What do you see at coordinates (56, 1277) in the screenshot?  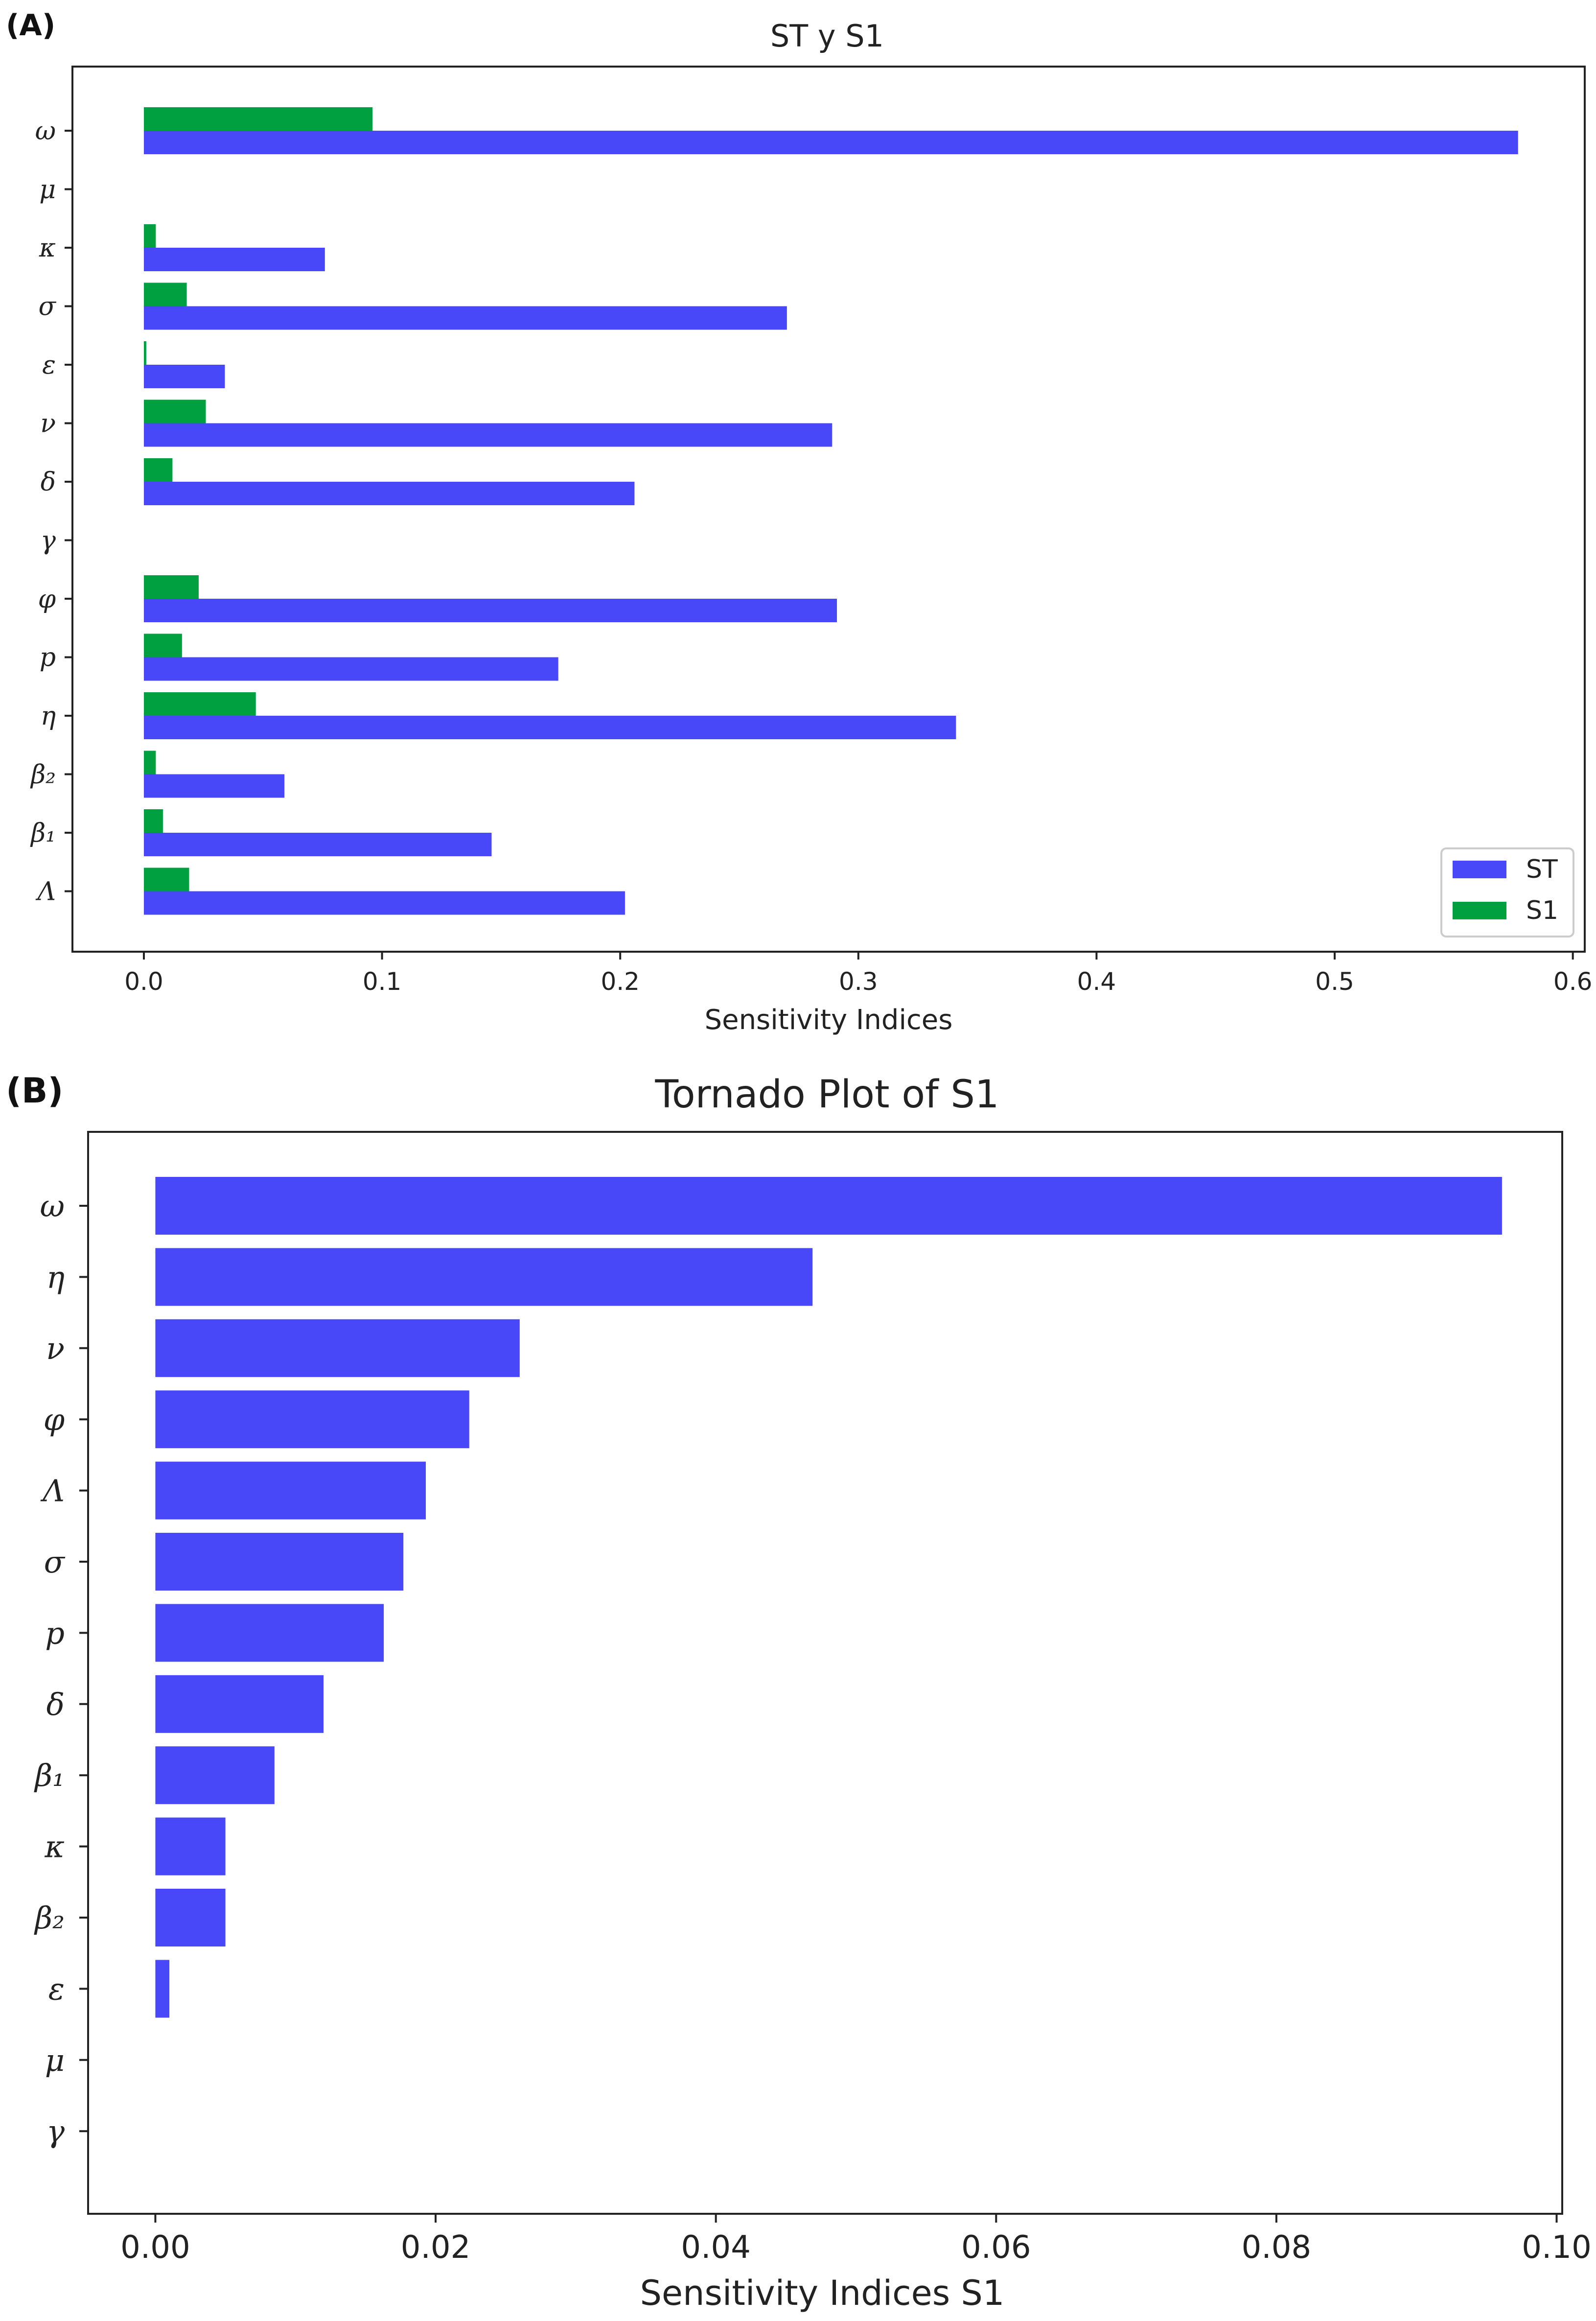 I see `y-tick-label-1: η` at bounding box center [56, 1277].